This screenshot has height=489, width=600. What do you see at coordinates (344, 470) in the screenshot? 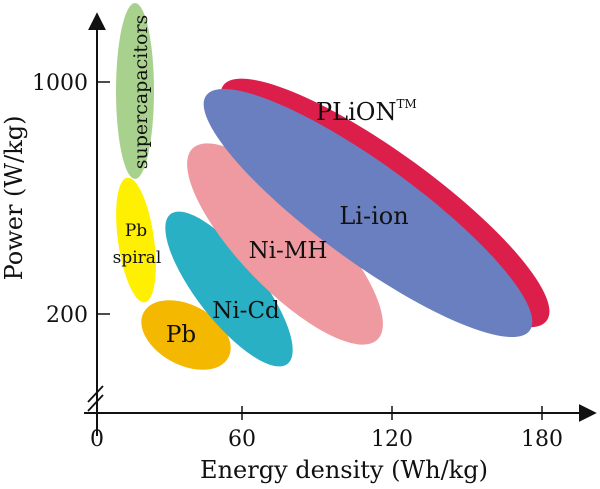
I see `x-axis-title: Energy density (Wh/kg)` at bounding box center [344, 470].